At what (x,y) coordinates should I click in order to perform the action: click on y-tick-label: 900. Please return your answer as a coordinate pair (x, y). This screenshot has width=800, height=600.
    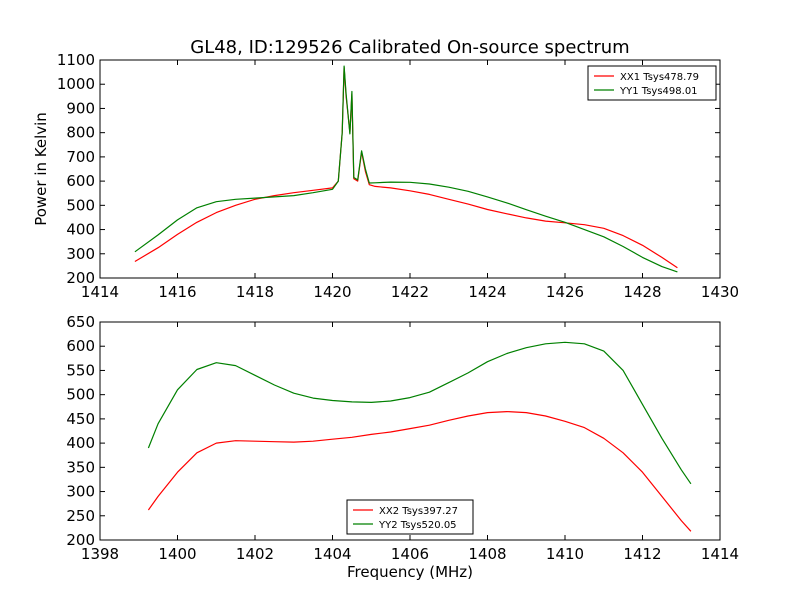
    Looking at the image, I should click on (80, 108).